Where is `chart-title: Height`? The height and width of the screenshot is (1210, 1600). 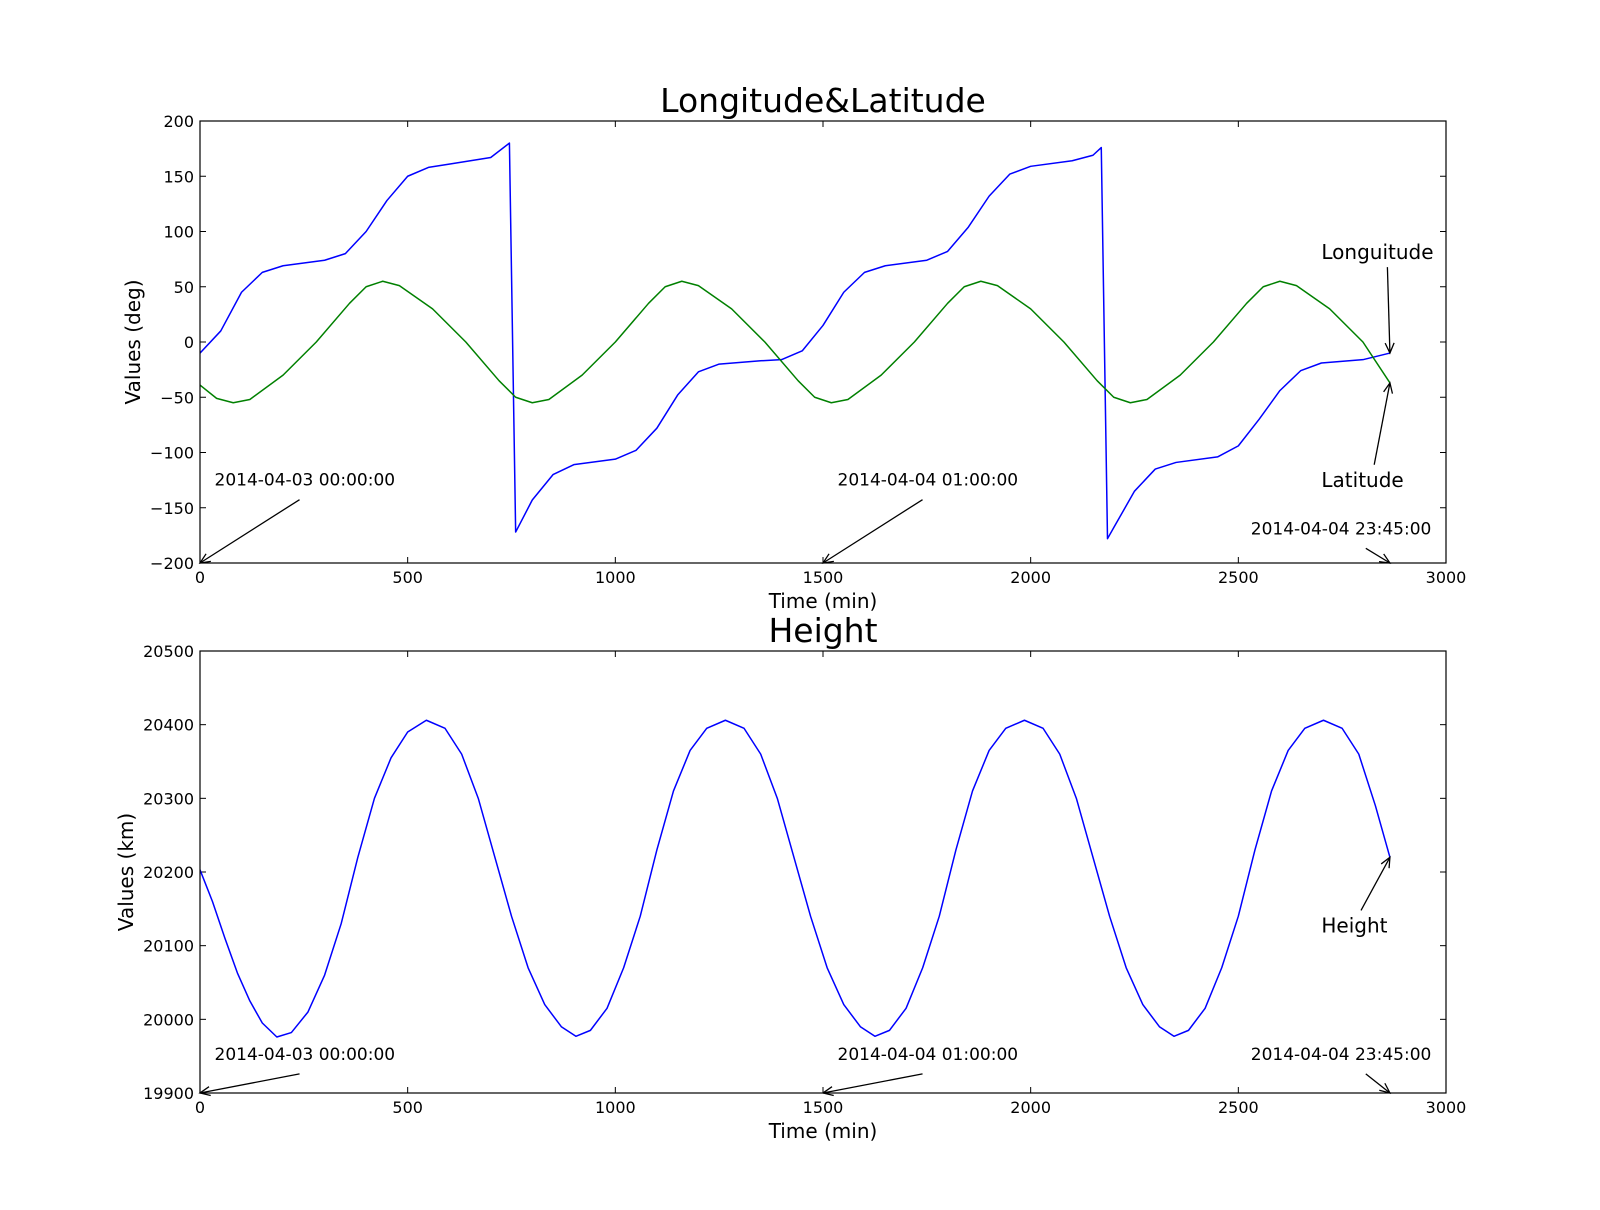 chart-title: Height is located at coordinates (822, 630).